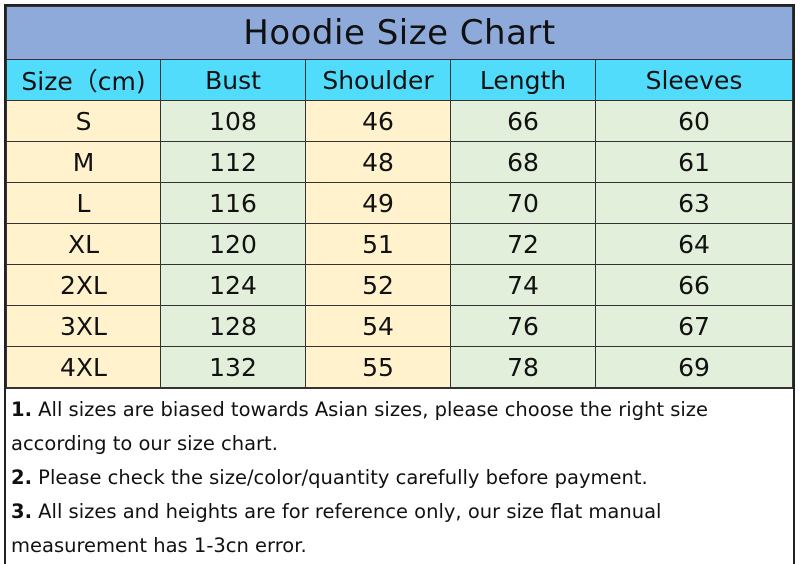 The width and height of the screenshot is (800, 564). What do you see at coordinates (399, 33) in the screenshot?
I see `chart-title: Hoodie Size Chart` at bounding box center [399, 33].